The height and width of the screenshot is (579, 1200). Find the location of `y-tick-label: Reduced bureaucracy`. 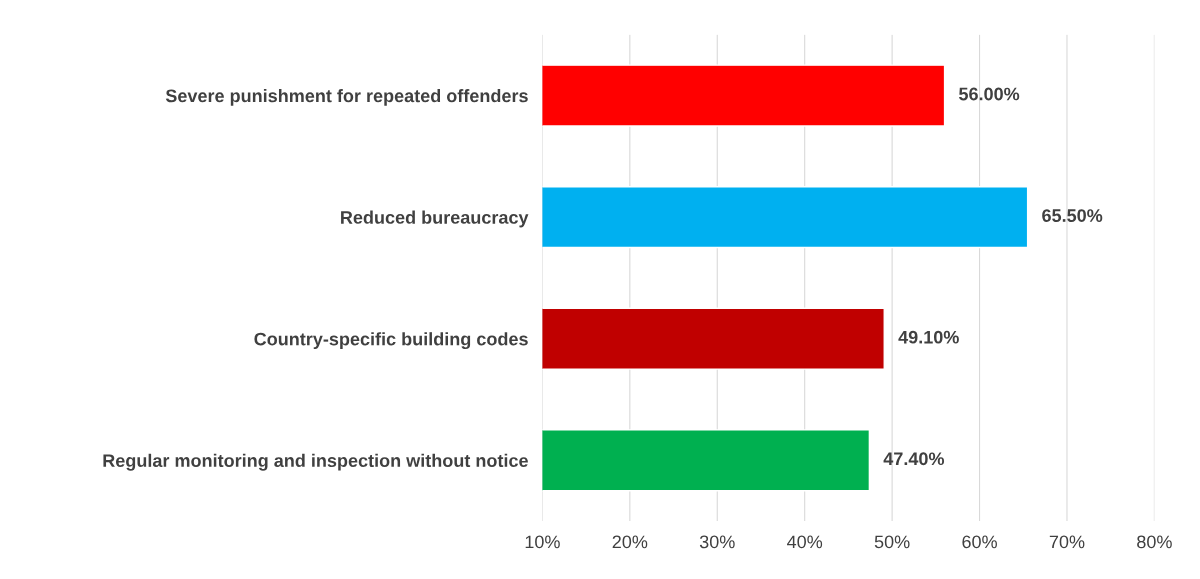

y-tick-label: Reduced bureaucracy is located at coordinates (435, 219).